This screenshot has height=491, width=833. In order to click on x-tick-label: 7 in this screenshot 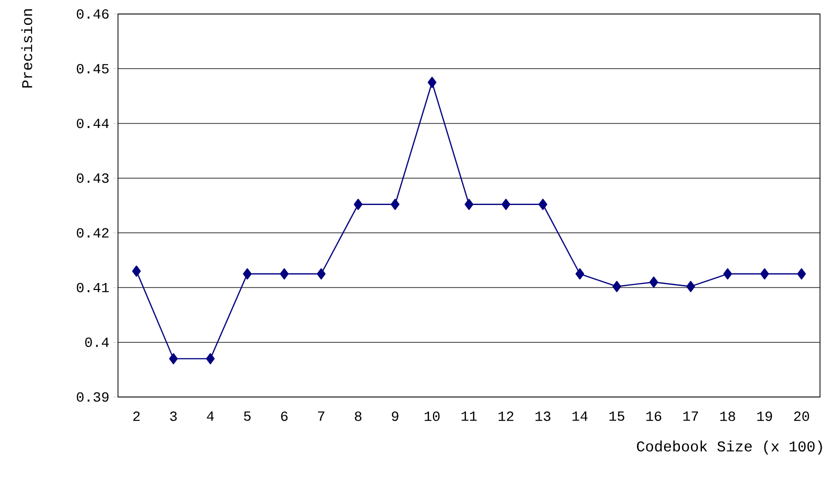, I will do `click(321, 416)`.